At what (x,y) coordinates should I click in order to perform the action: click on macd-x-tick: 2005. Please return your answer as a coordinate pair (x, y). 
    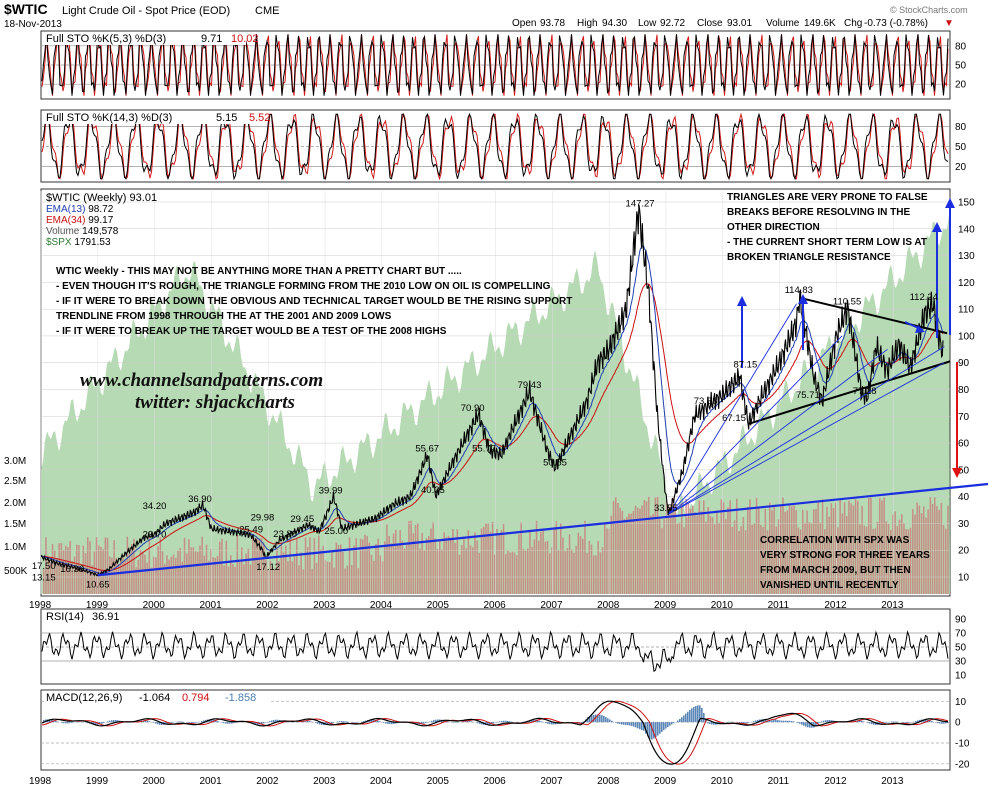
    Looking at the image, I should click on (438, 781).